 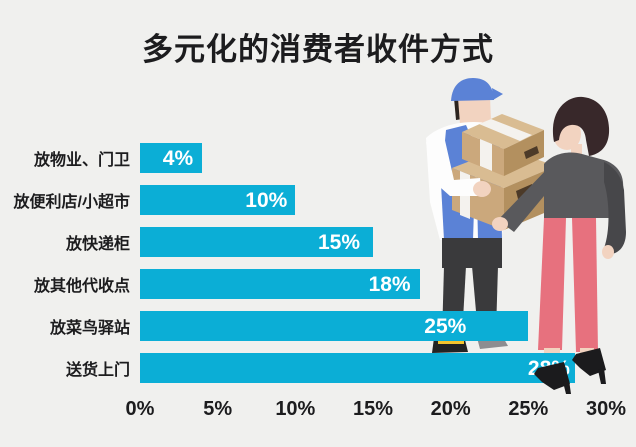 I want to click on woman-hanging-arm, so click(x=615, y=208).